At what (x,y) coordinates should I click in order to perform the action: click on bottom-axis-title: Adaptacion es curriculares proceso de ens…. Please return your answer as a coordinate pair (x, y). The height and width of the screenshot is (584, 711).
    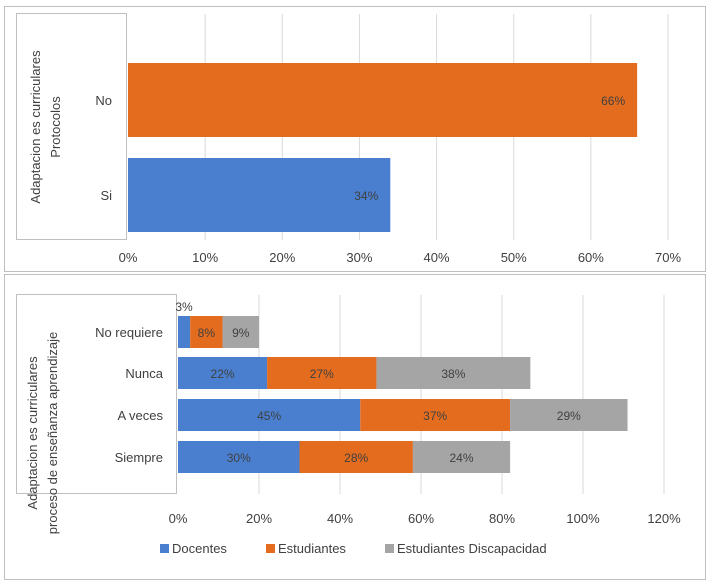
    Looking at the image, I should click on (42, 433).